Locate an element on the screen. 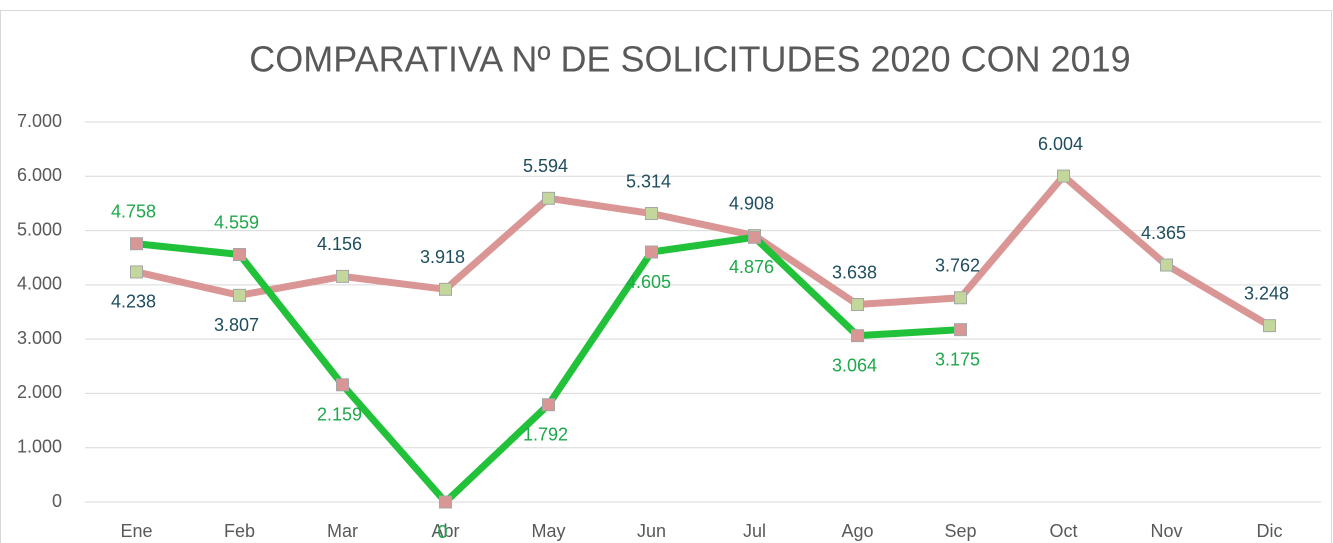 The height and width of the screenshot is (543, 1333). data-label: 4.758 is located at coordinates (133, 211).